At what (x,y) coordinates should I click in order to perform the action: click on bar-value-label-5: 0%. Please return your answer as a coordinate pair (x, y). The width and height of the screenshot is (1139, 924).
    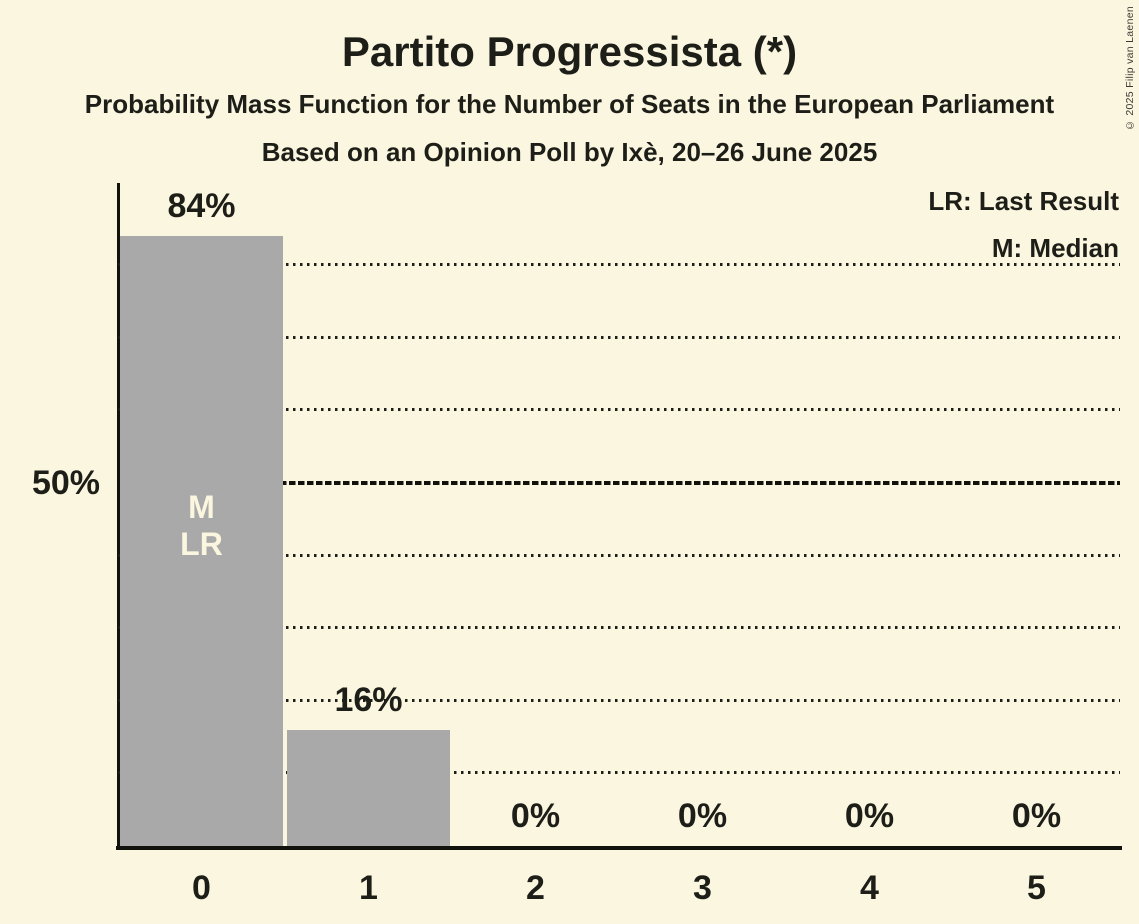
    Looking at the image, I should click on (1036, 816).